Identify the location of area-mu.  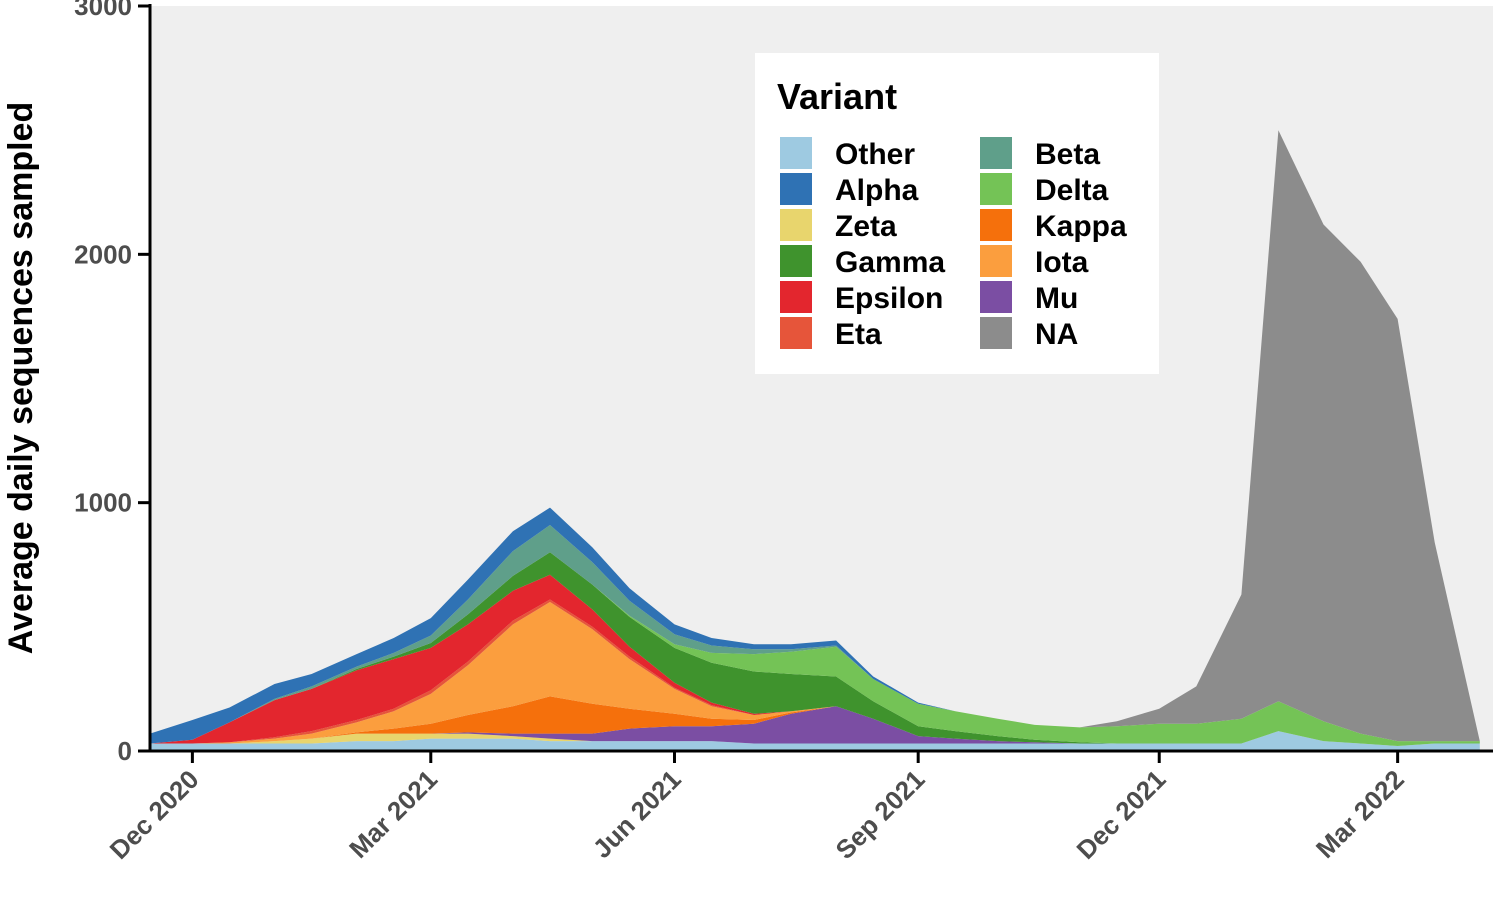
(815, 726).